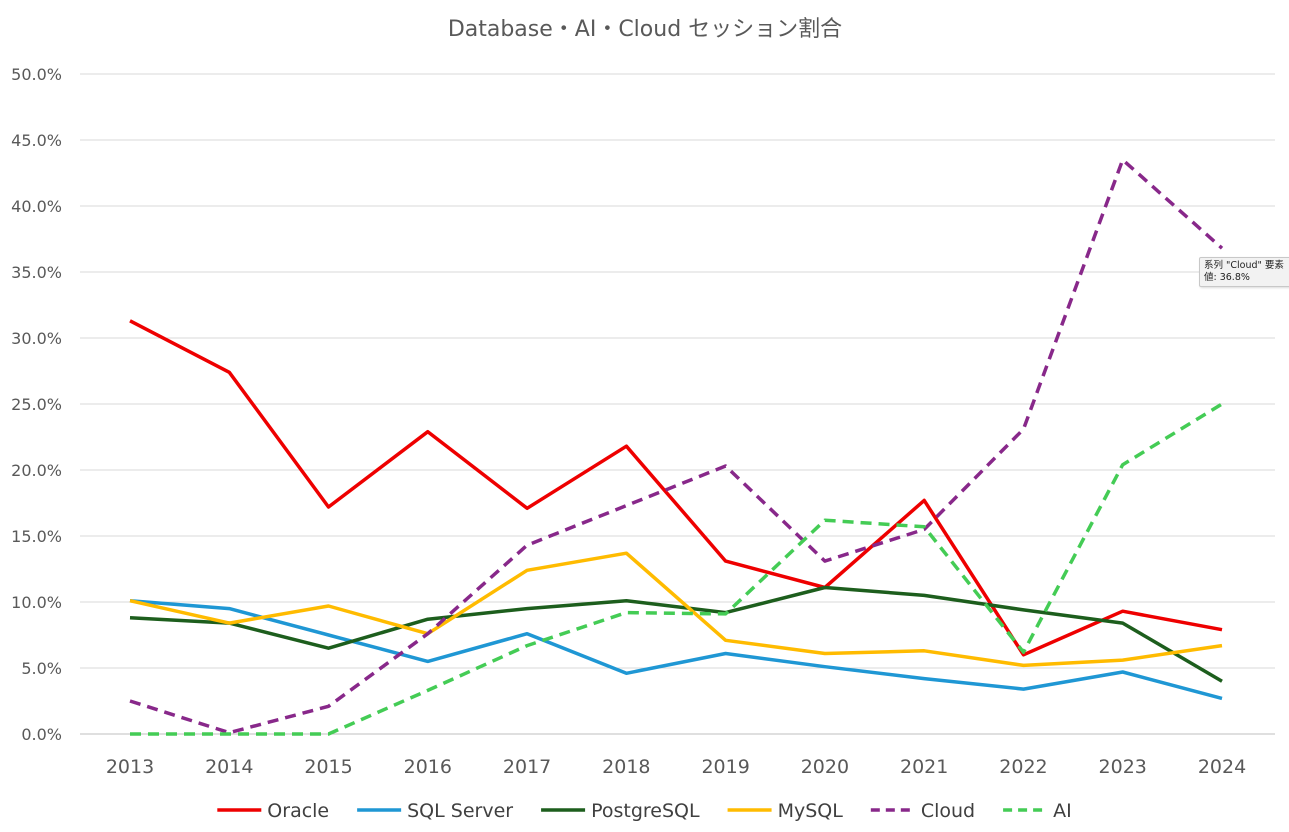 This screenshot has height=832, width=1289. Describe the element at coordinates (428, 767) in the screenshot. I see `x-tick-label: 2016` at that location.